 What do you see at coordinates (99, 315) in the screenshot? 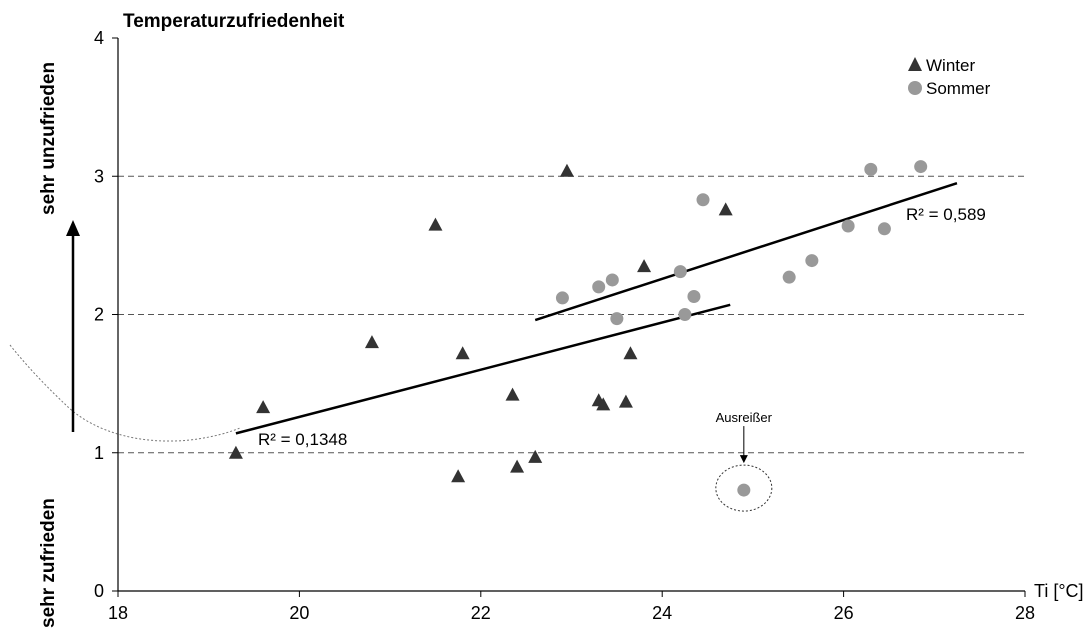
I see `y-tick-label: 2` at bounding box center [99, 315].